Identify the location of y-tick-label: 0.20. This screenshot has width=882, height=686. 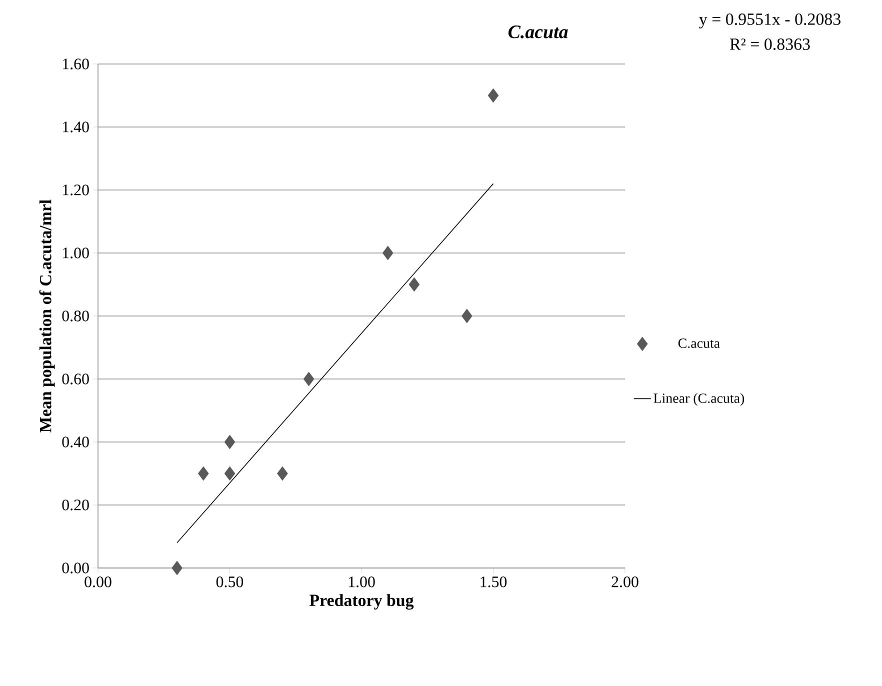
(75, 505).